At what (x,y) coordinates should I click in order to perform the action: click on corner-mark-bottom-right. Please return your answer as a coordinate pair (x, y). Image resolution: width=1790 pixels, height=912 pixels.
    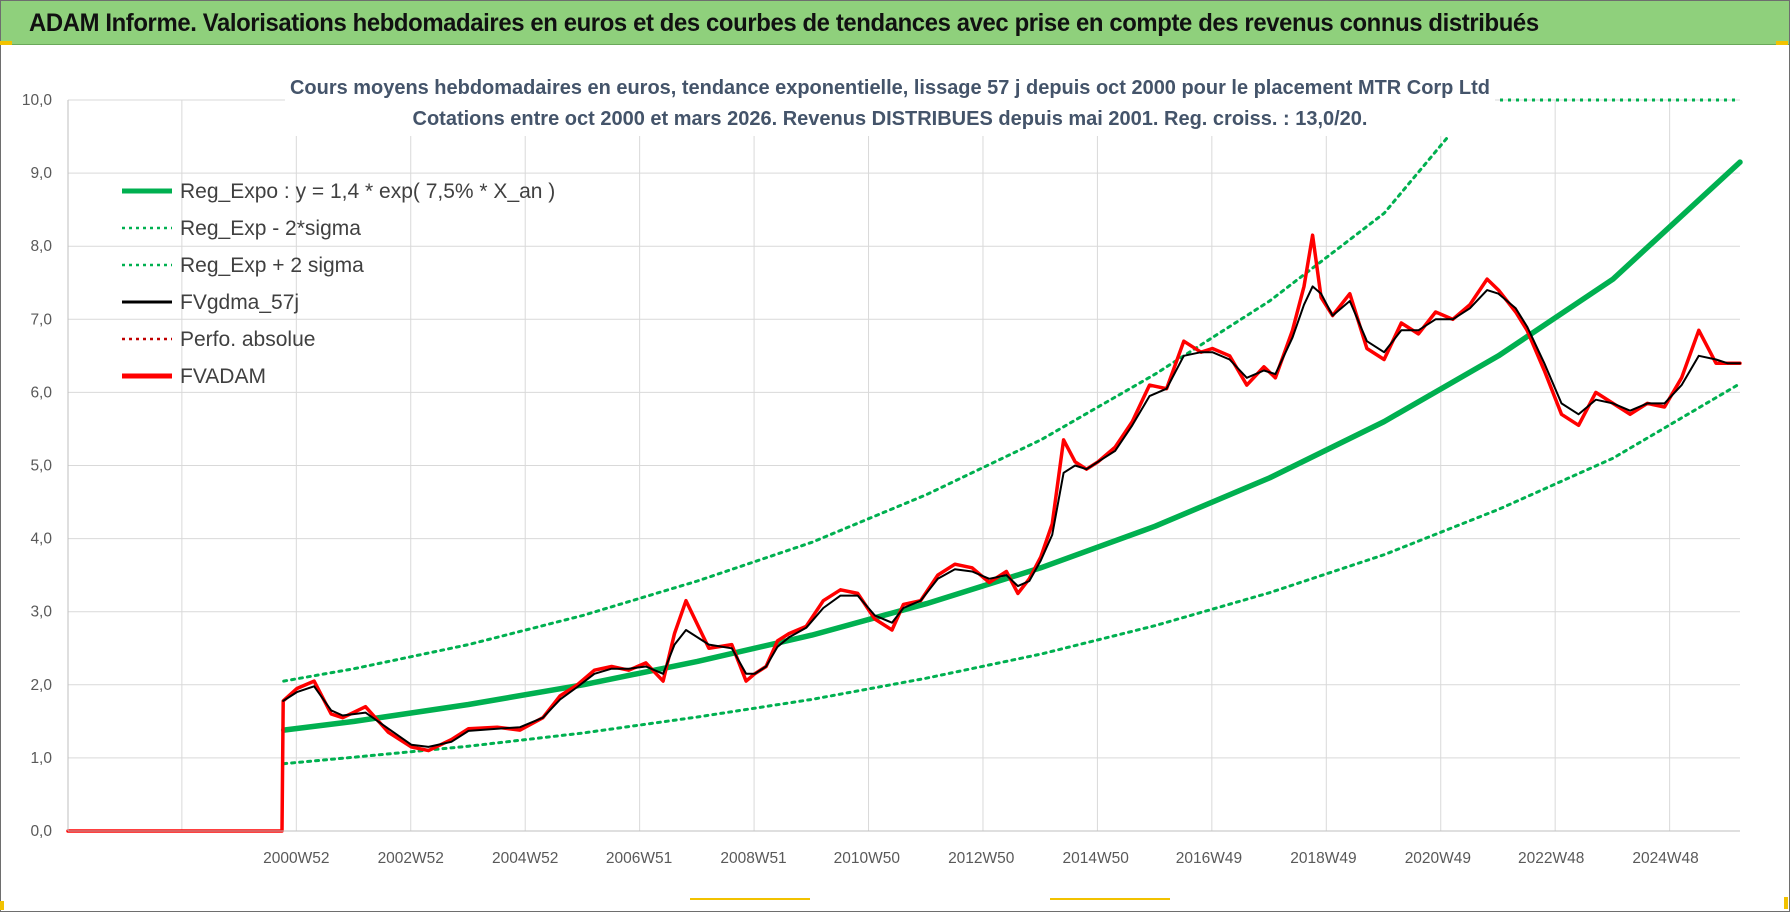
    Looking at the image, I should click on (1786, 903).